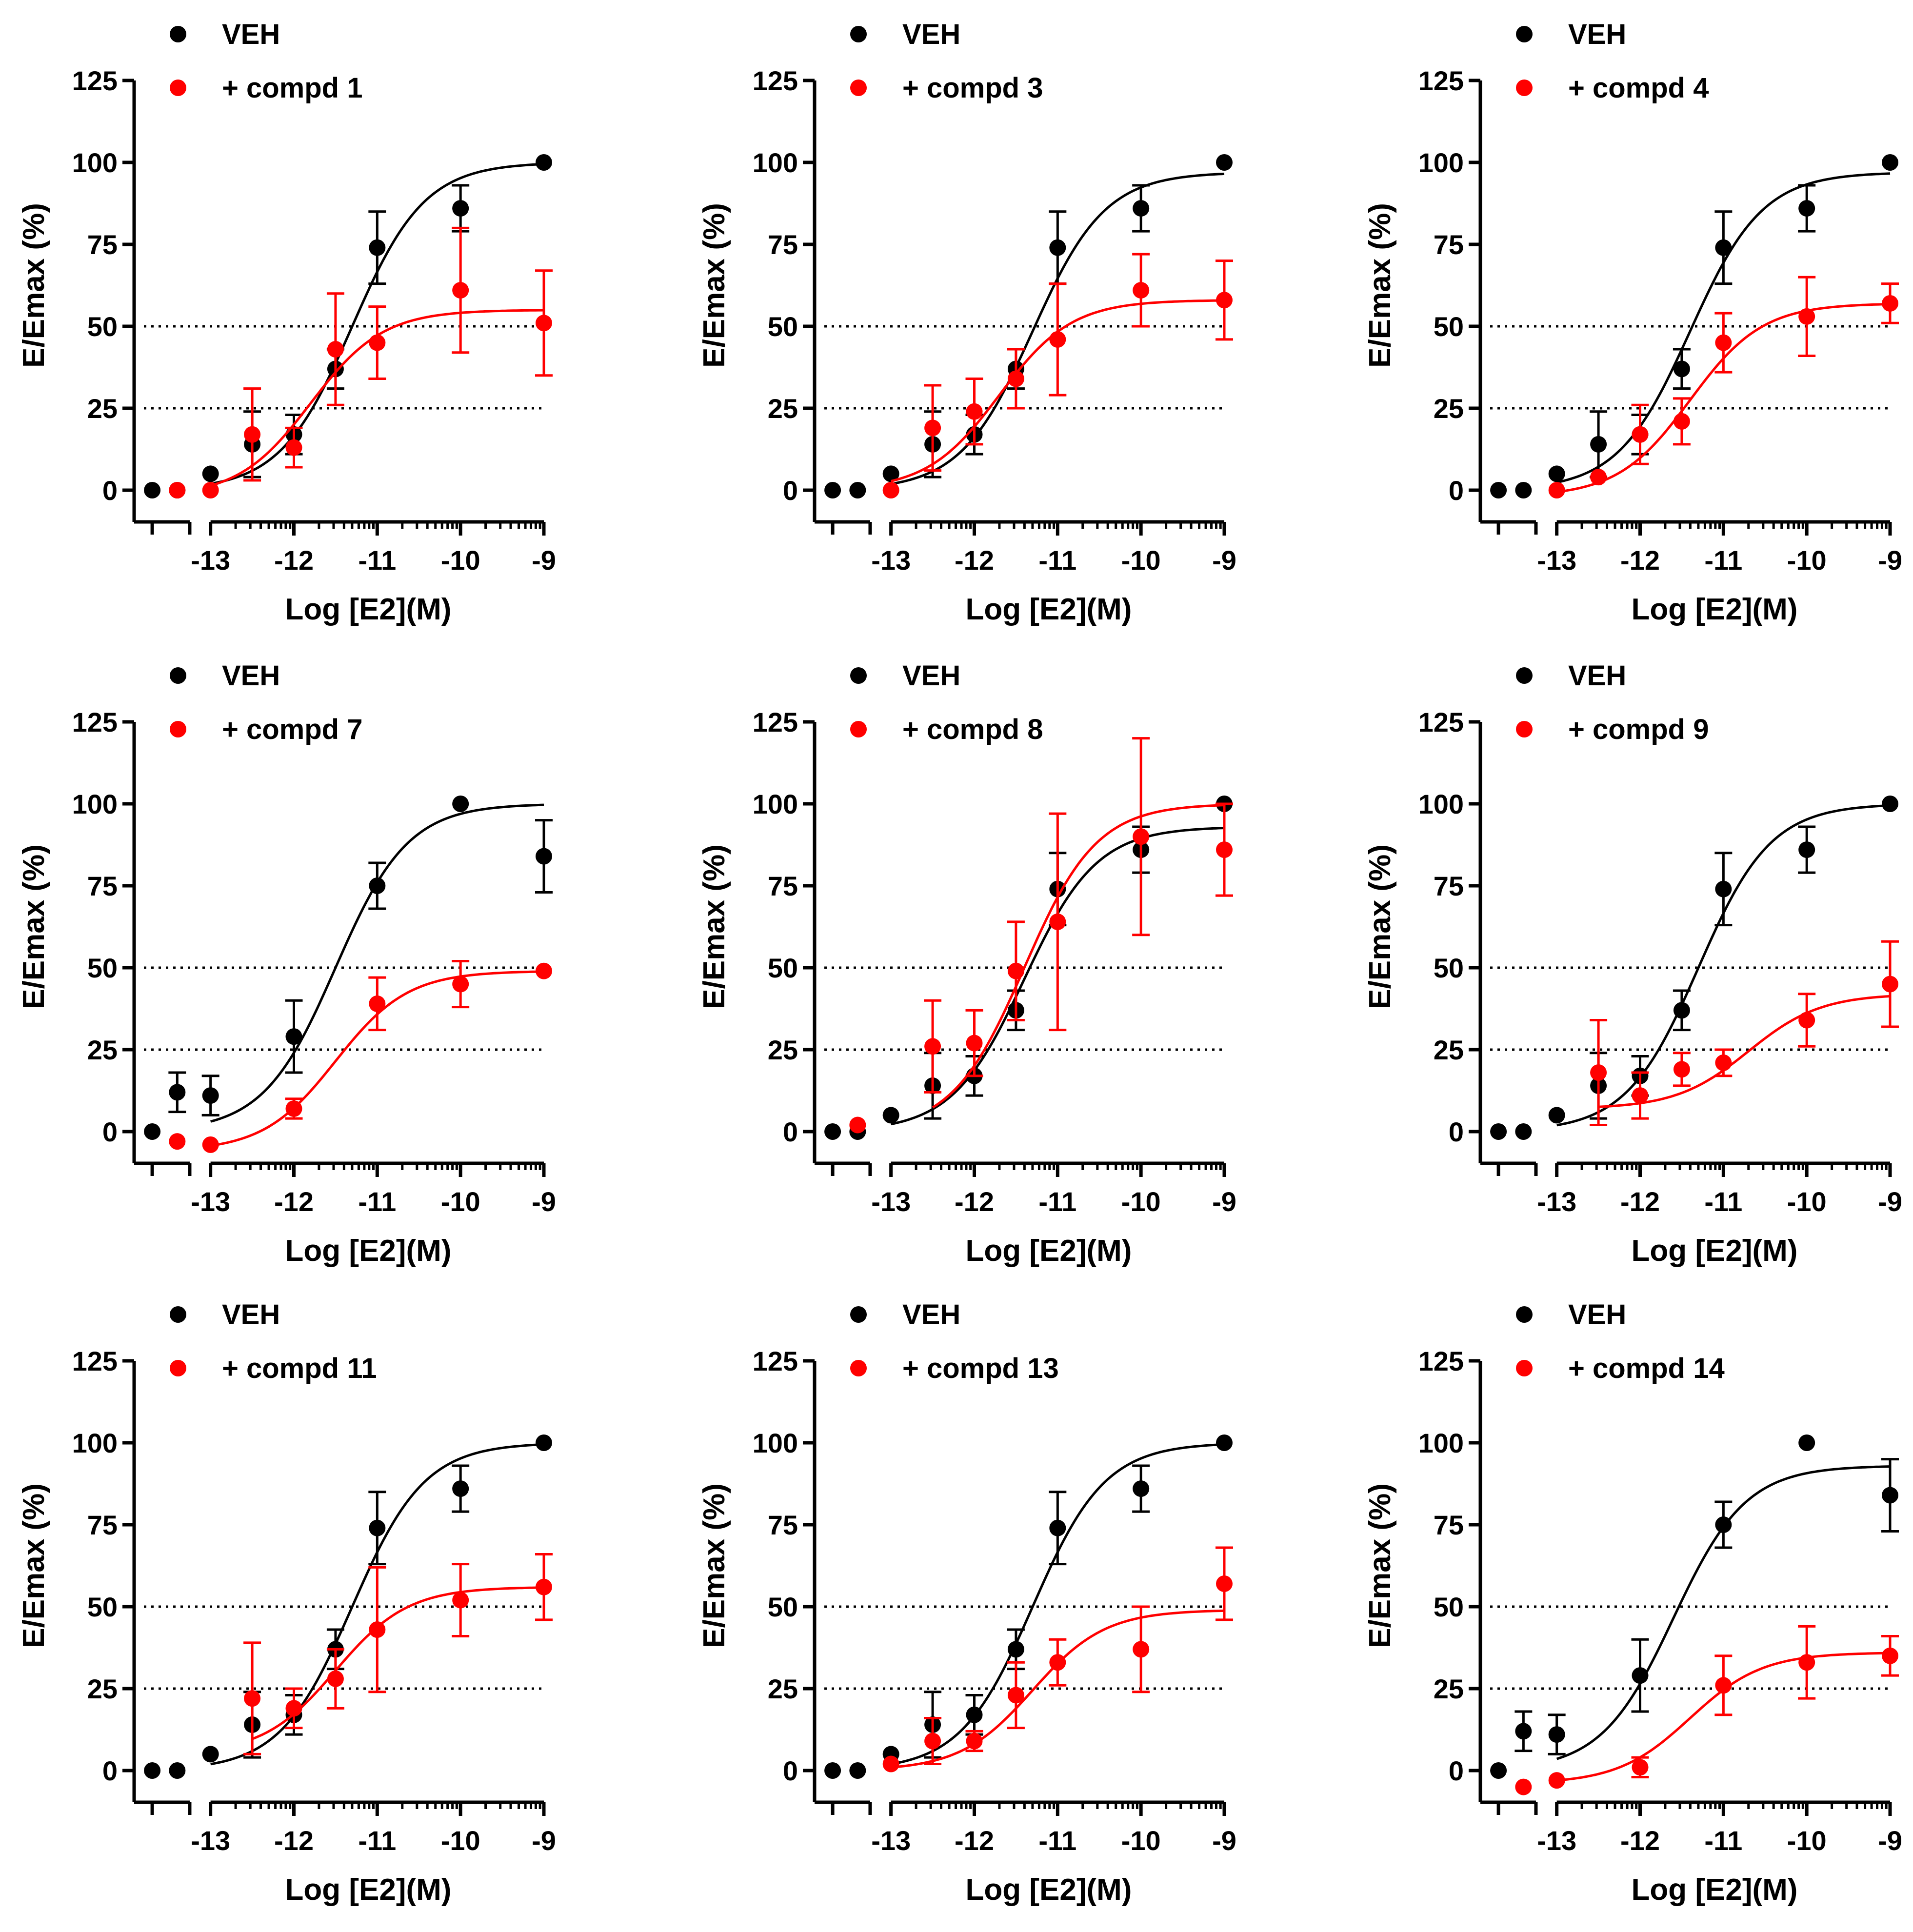  I want to click on legend: VEH + compd 4, so click(1613, 61).